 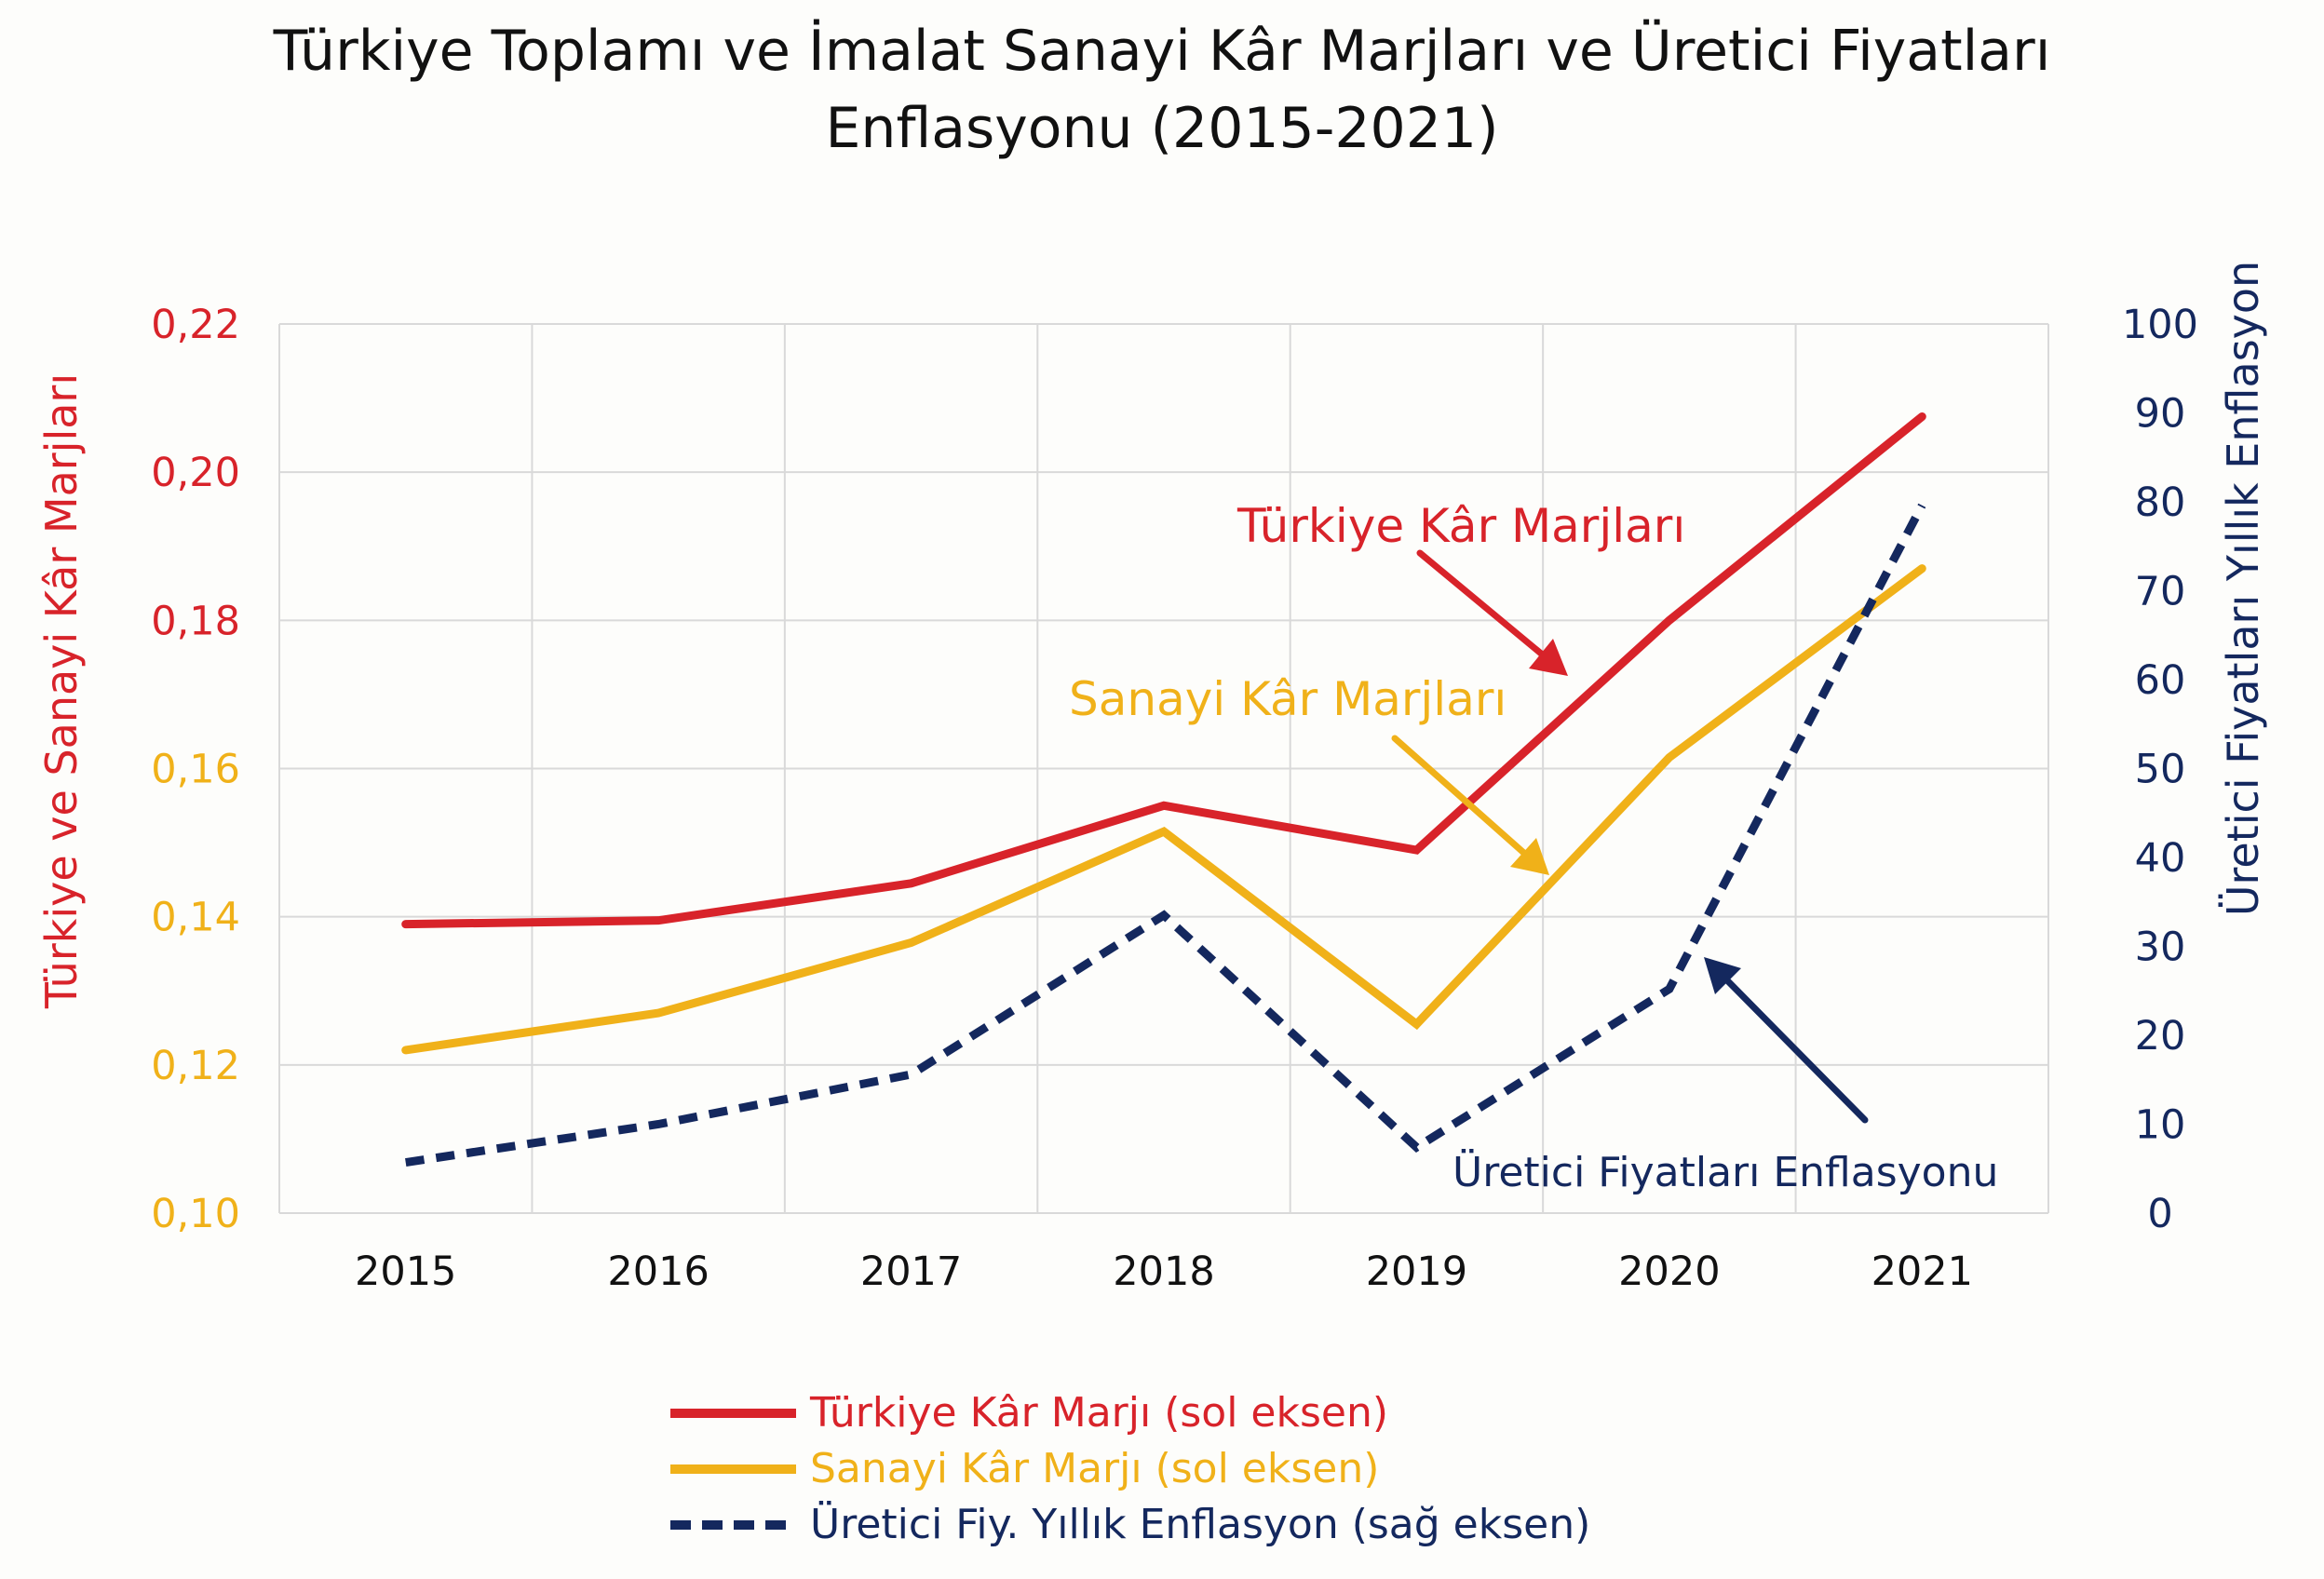 What do you see at coordinates (1669, 1271) in the screenshot?
I see `x-tick-label: 2020` at bounding box center [1669, 1271].